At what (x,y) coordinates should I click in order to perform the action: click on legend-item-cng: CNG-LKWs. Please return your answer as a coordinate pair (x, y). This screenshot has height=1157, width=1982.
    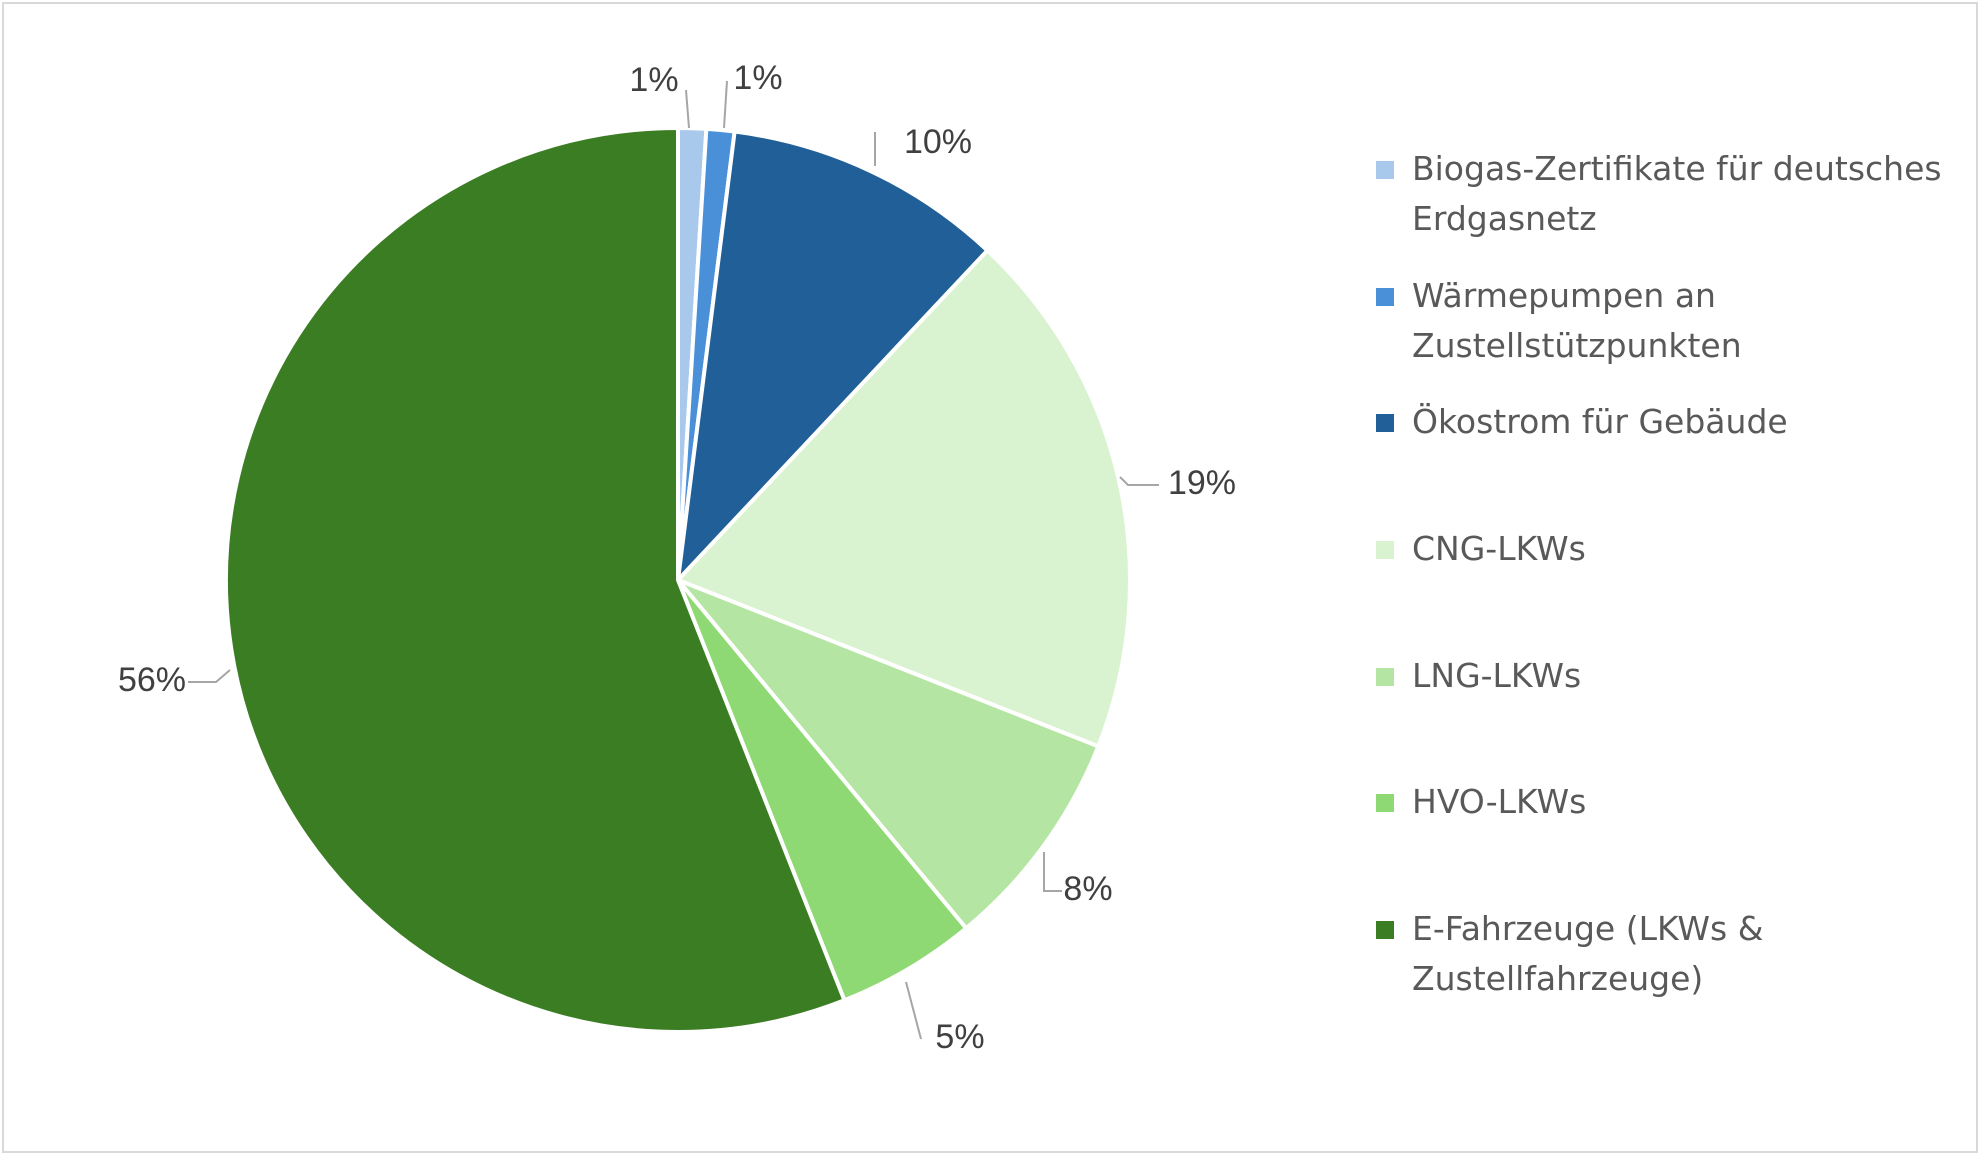
    Looking at the image, I should click on (1676, 549).